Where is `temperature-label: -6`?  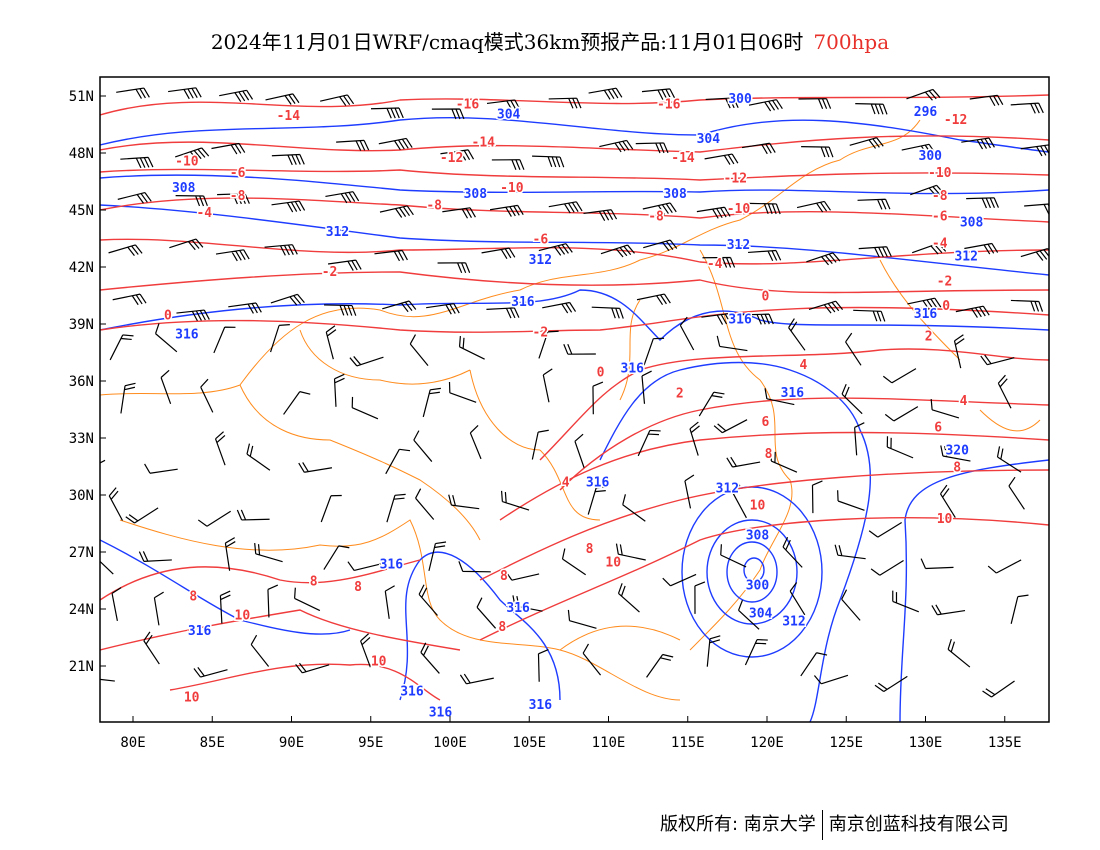 temperature-label: -6 is located at coordinates (541, 240).